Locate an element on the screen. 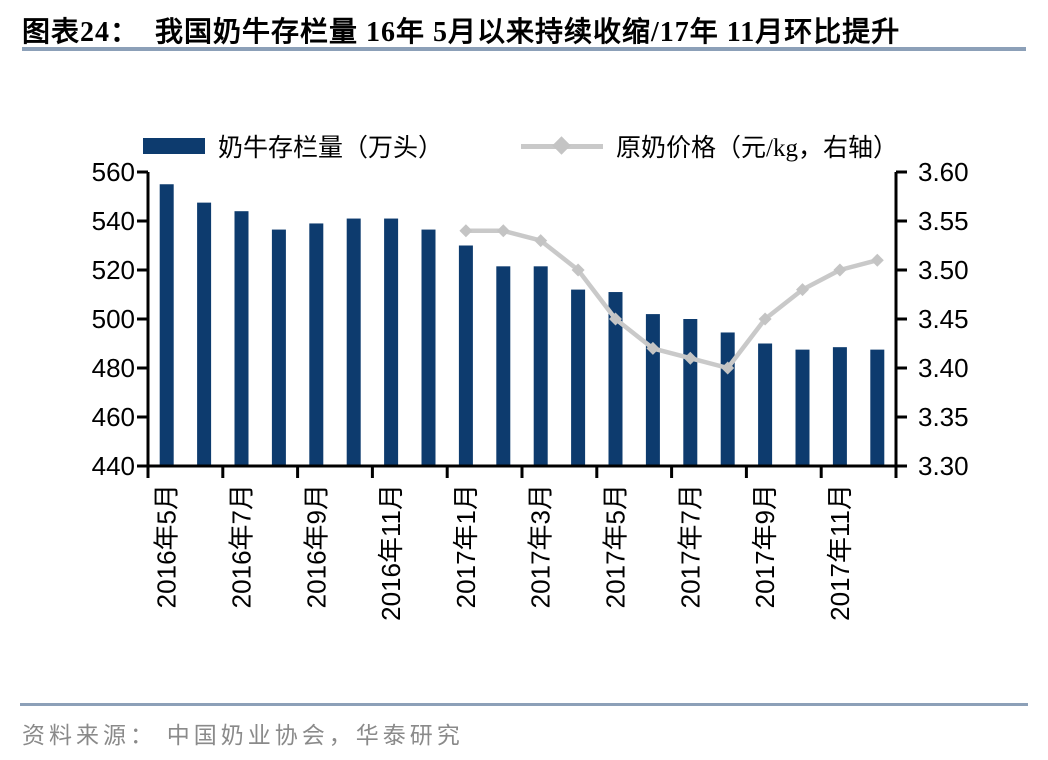 The height and width of the screenshot is (760, 1048). bar-2017年8月 is located at coordinates (727, 399).